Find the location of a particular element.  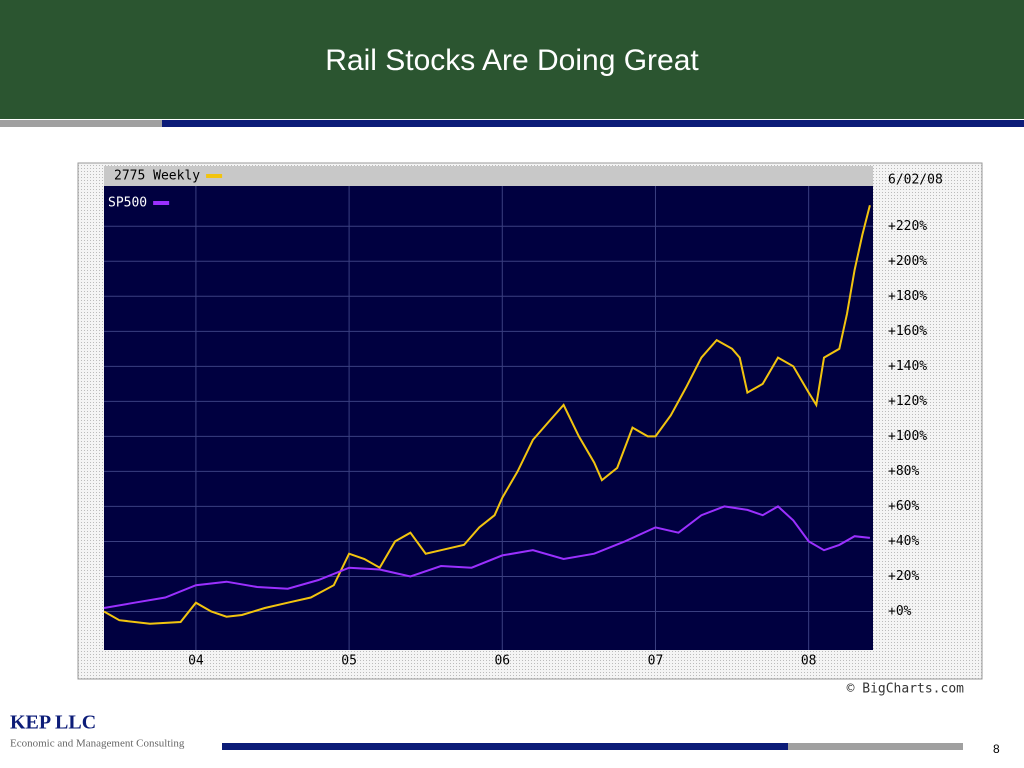

company: KEP LLC is located at coordinates (53, 723).